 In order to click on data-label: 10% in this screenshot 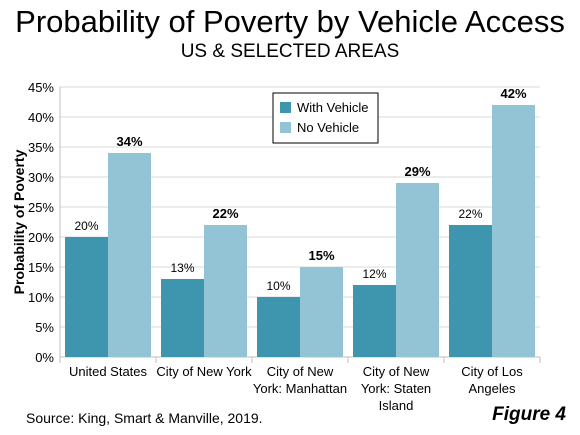, I will do `click(278, 286)`.